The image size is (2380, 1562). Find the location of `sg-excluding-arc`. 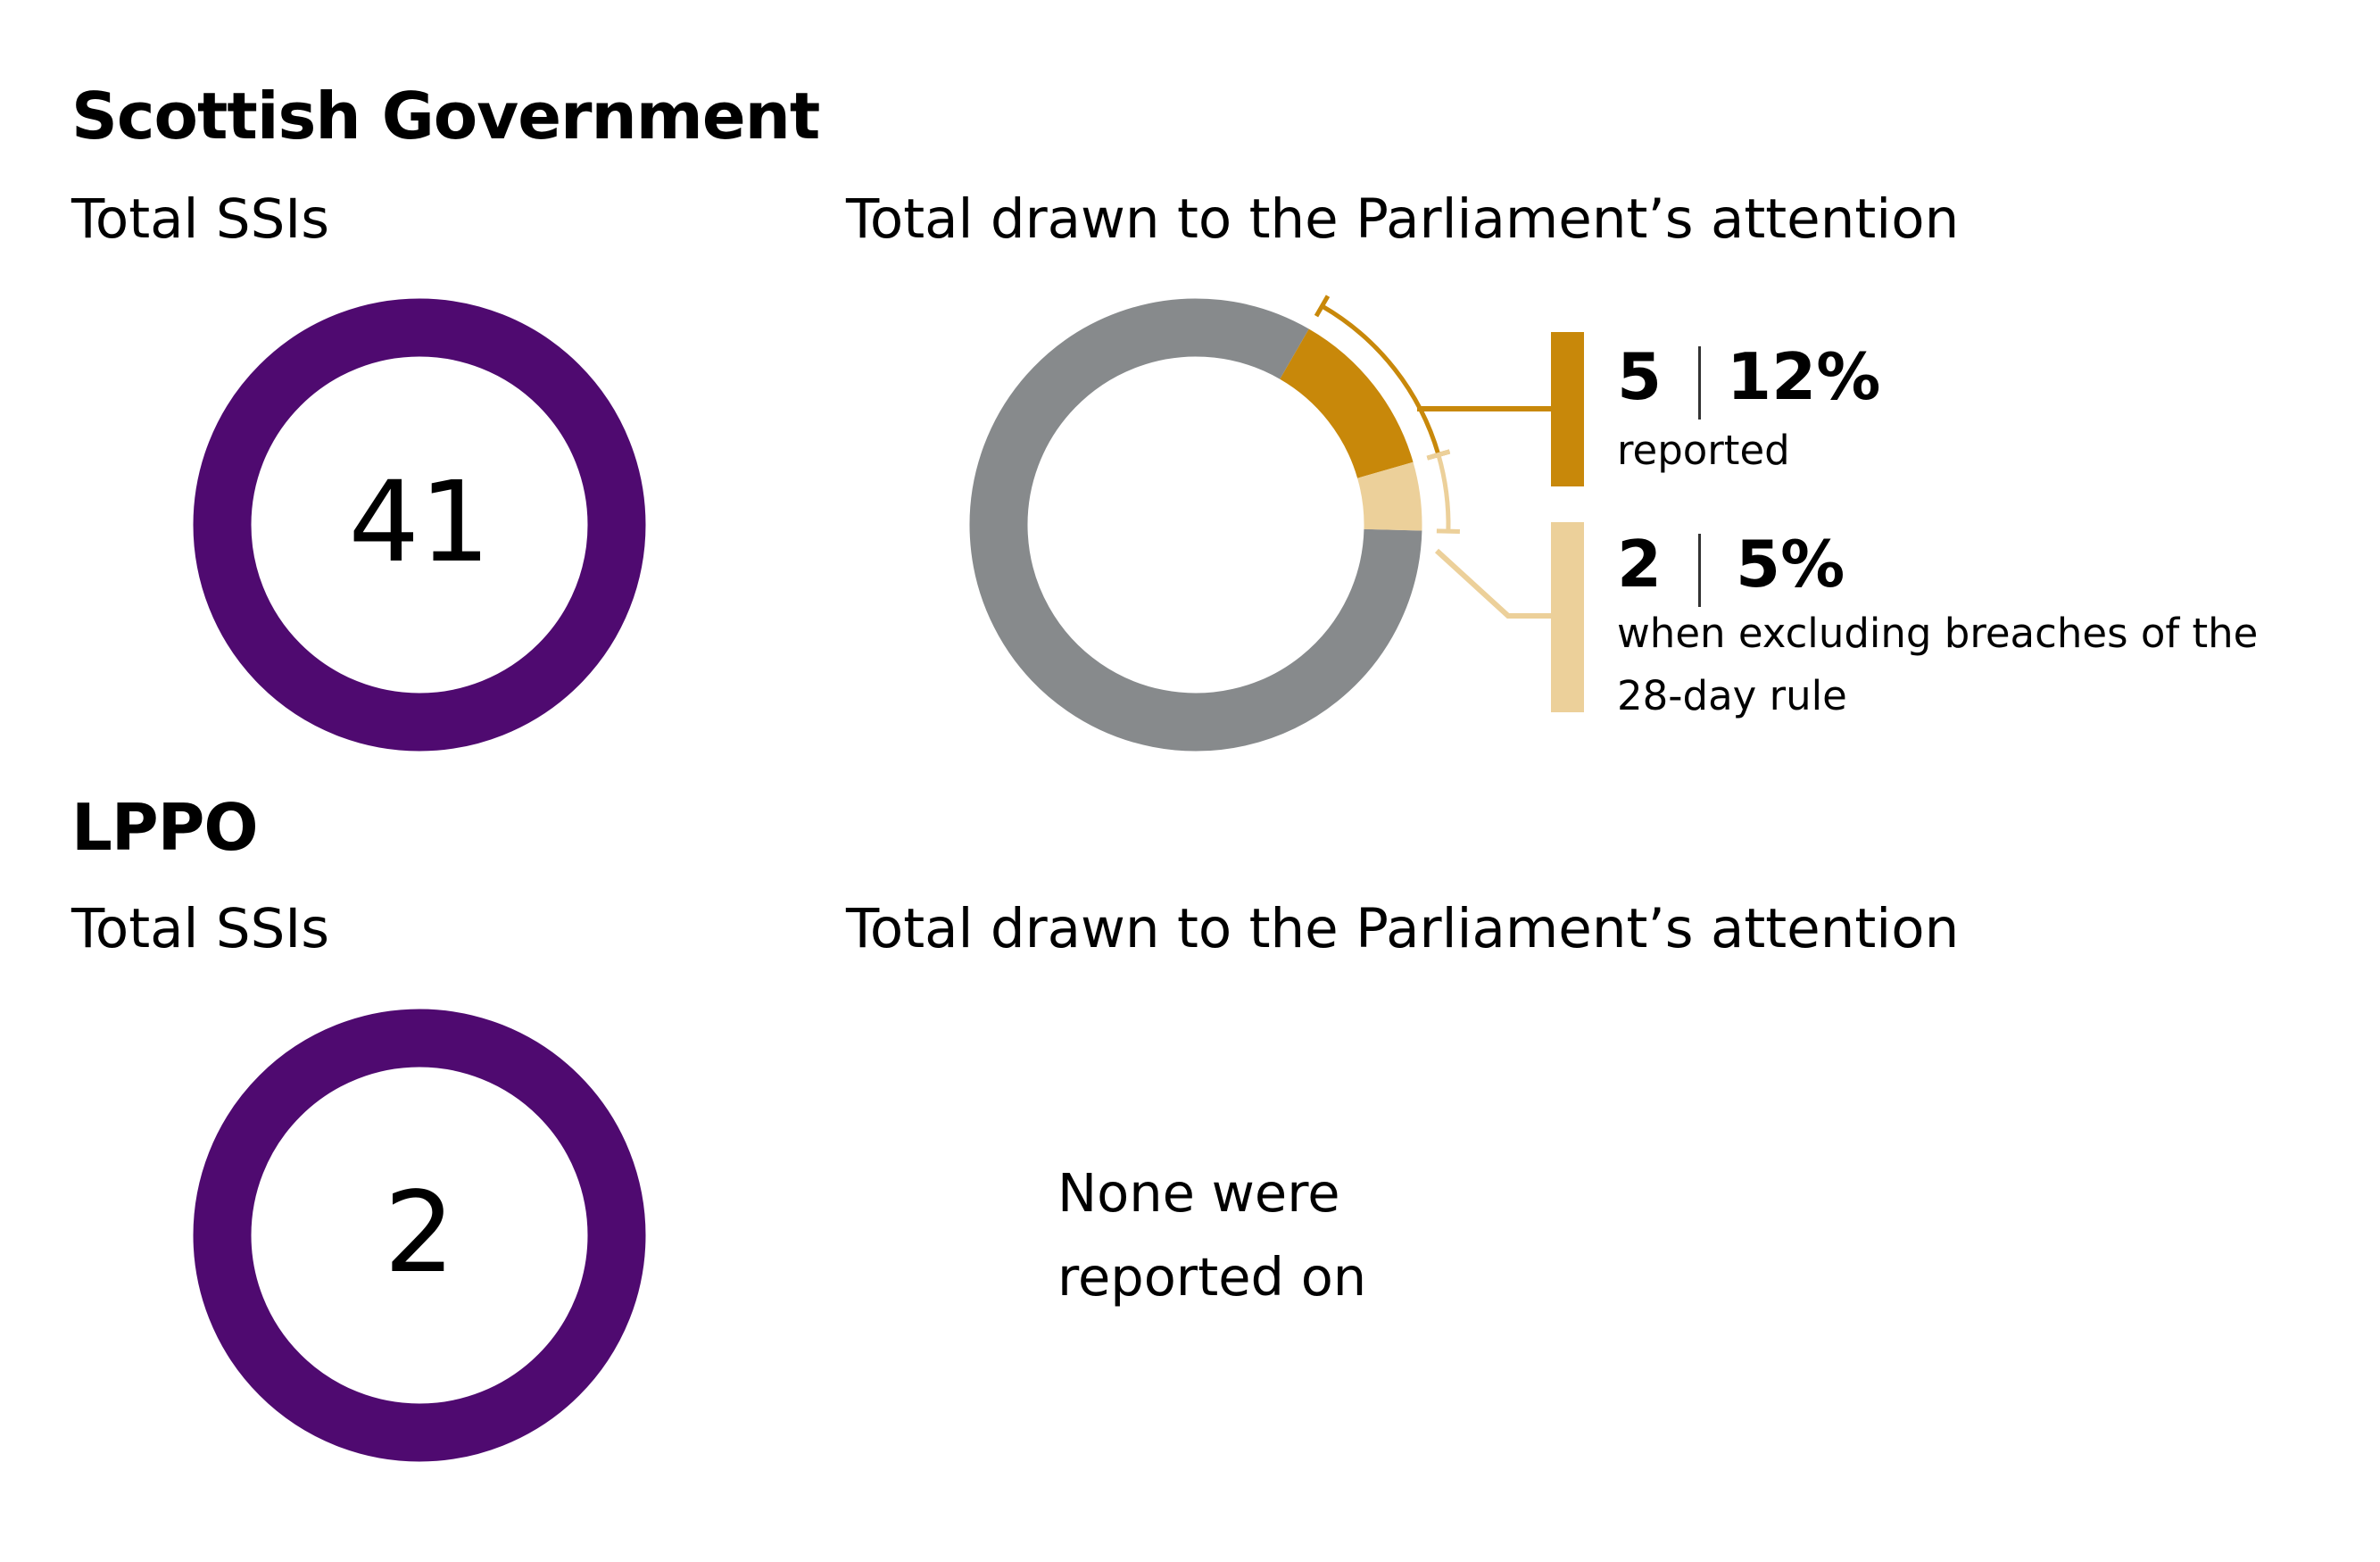

sg-excluding-arc is located at coordinates (1389, 496).